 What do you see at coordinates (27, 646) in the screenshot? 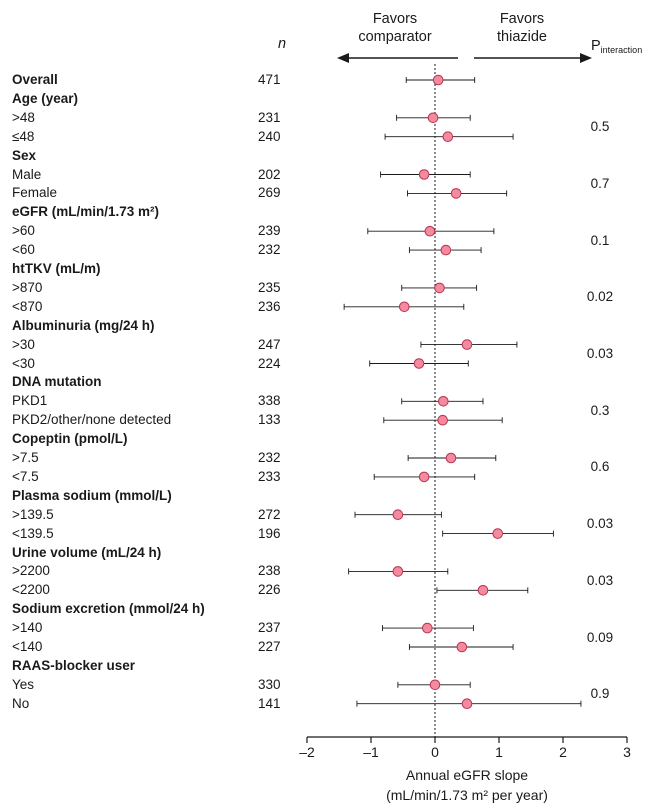
I see `subgroup-label: <140` at bounding box center [27, 646].